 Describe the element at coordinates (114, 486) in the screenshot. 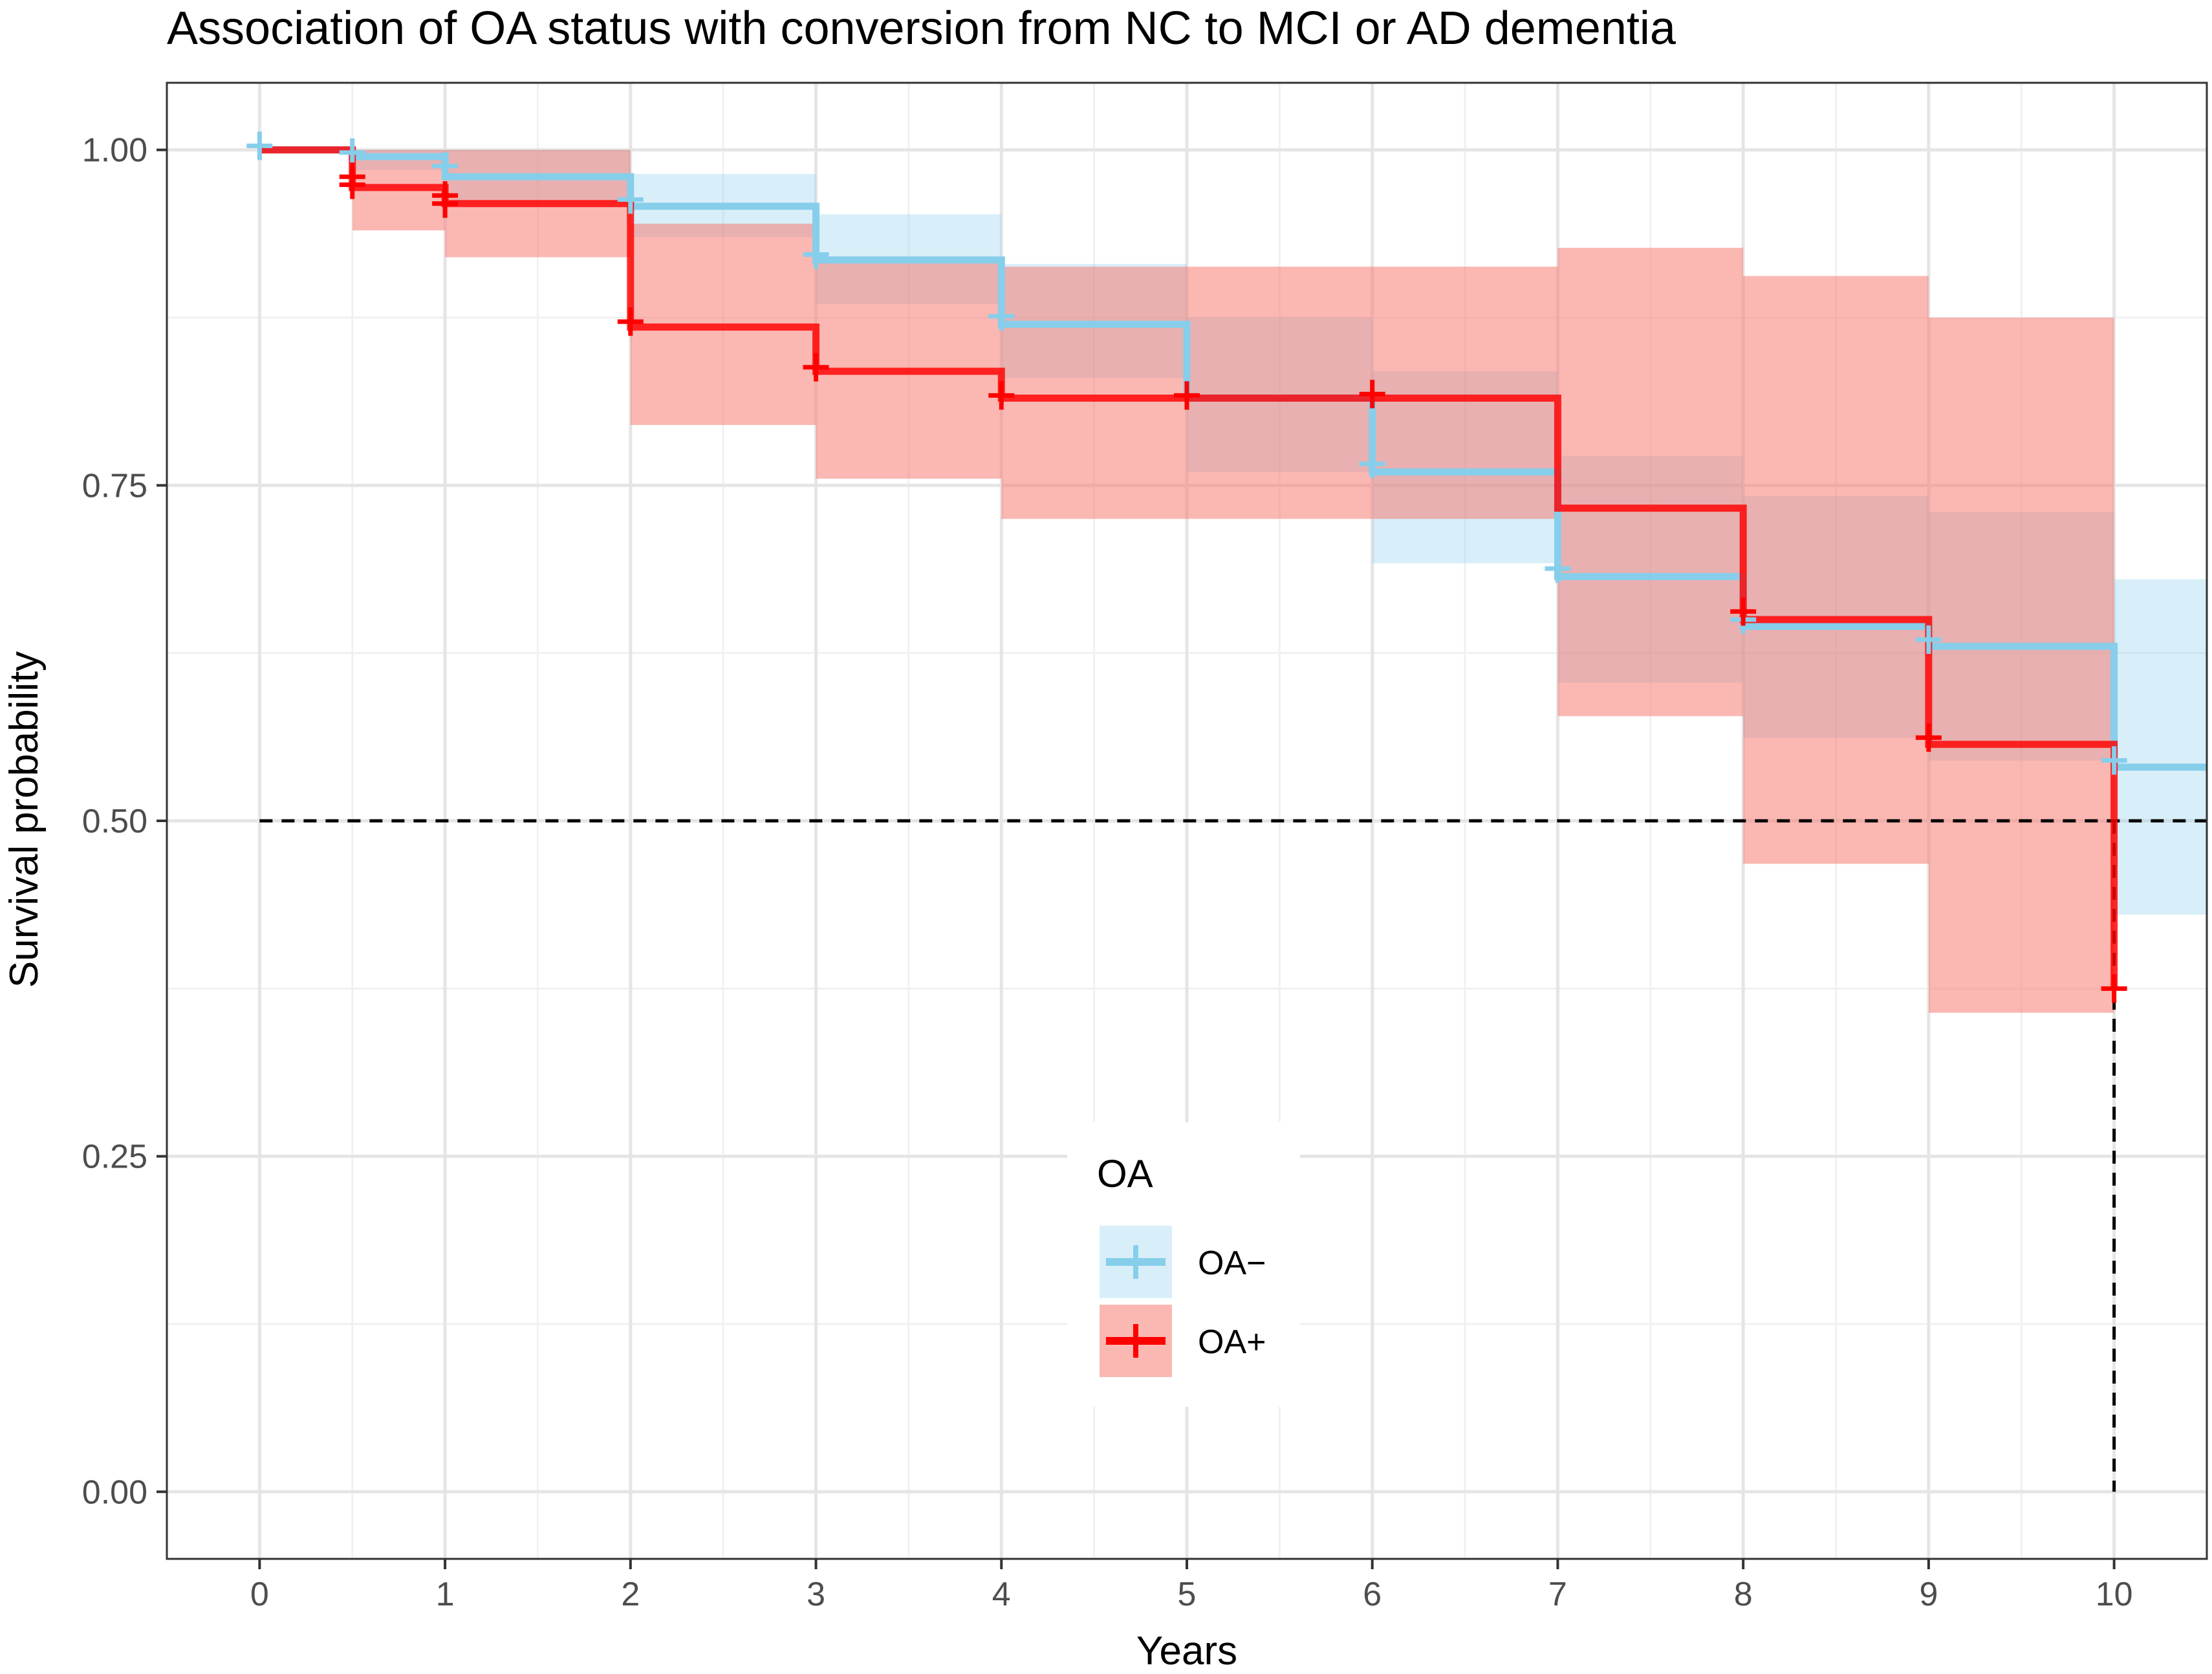

I see `y-tick-label: 0.75` at that location.